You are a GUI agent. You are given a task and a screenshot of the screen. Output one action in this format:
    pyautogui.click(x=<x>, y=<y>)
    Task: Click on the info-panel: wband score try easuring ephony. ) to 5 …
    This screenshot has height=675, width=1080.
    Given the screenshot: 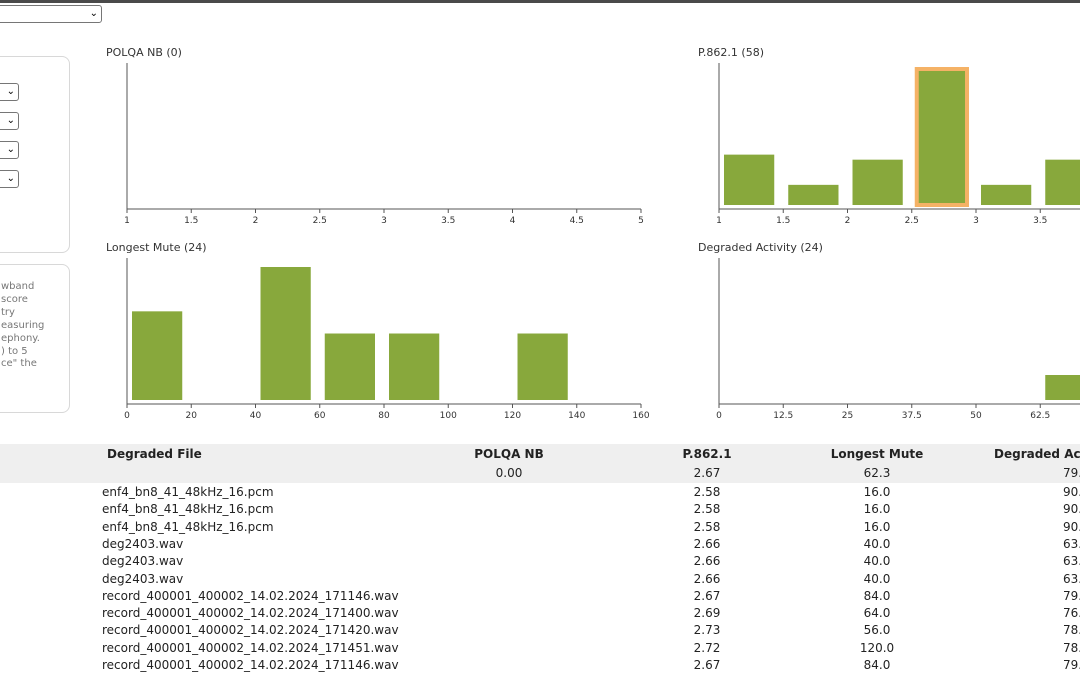 What is the action you would take?
    pyautogui.click(x=35, y=338)
    